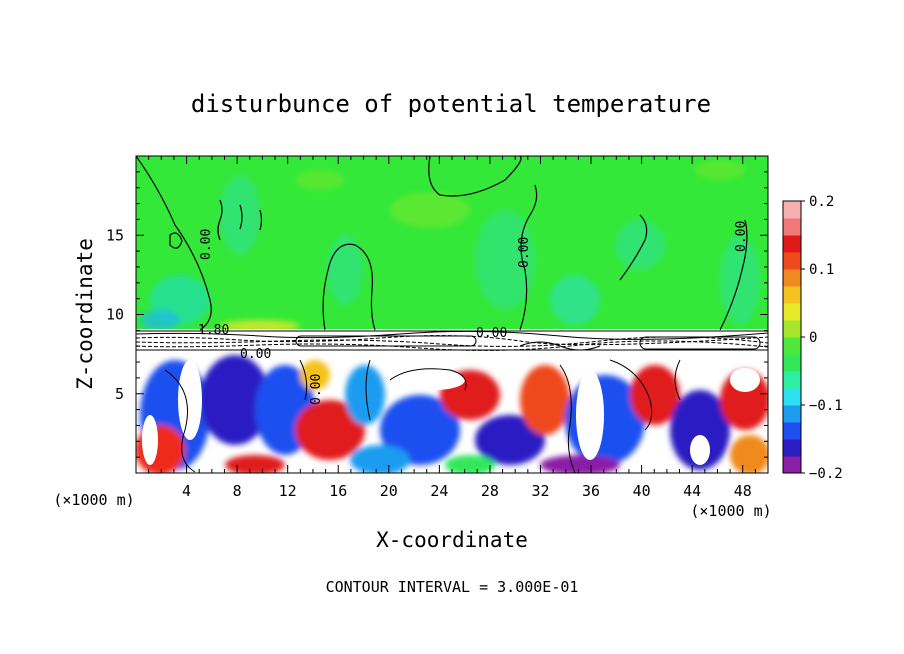  What do you see at coordinates (115, 315) in the screenshot?
I see `y-tick-label: 10` at bounding box center [115, 315].